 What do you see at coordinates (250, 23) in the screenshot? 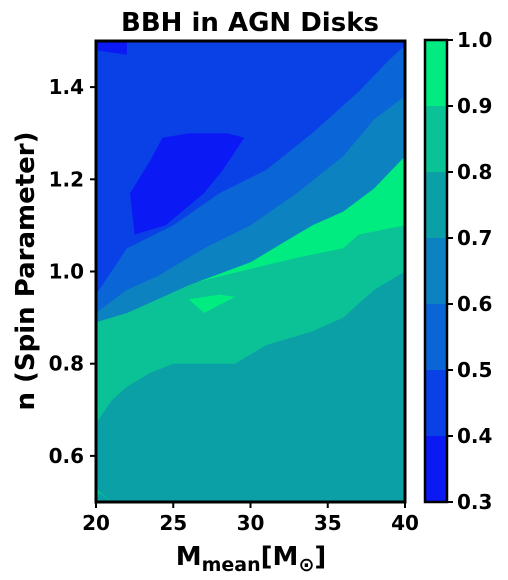
I see `chart-title: BBH in AGN Disks` at bounding box center [250, 23].